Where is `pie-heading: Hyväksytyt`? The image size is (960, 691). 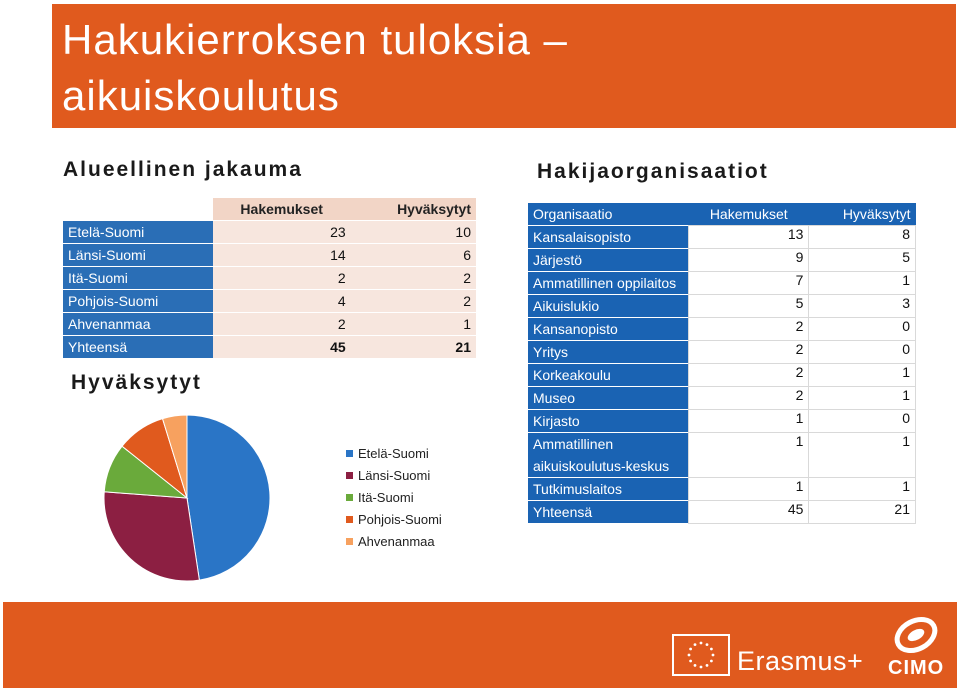 pie-heading: Hyväksytyt is located at coordinates (136, 382).